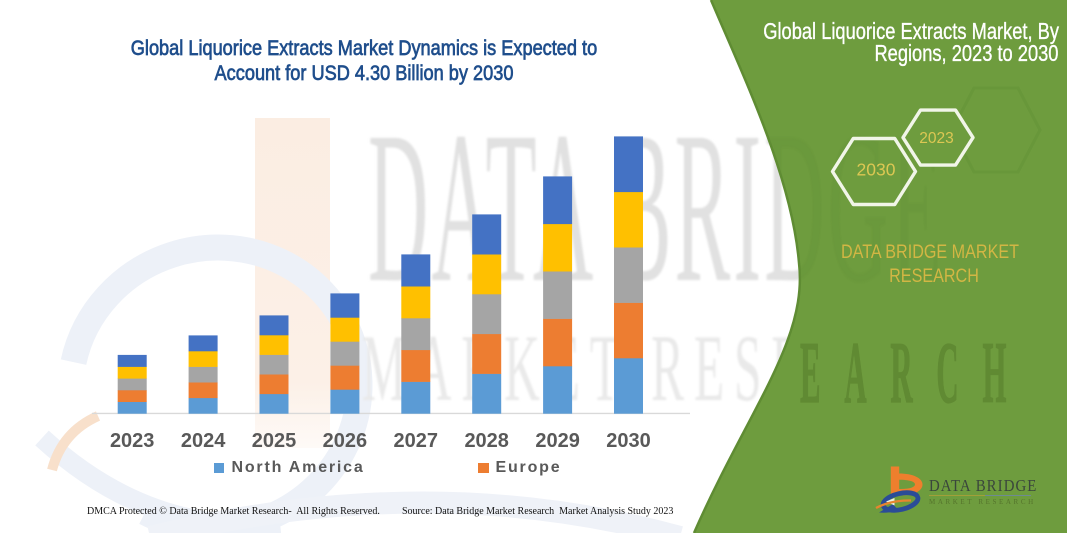 The height and width of the screenshot is (533, 1067). I want to click on svg-text: EARCH, so click(915, 373).